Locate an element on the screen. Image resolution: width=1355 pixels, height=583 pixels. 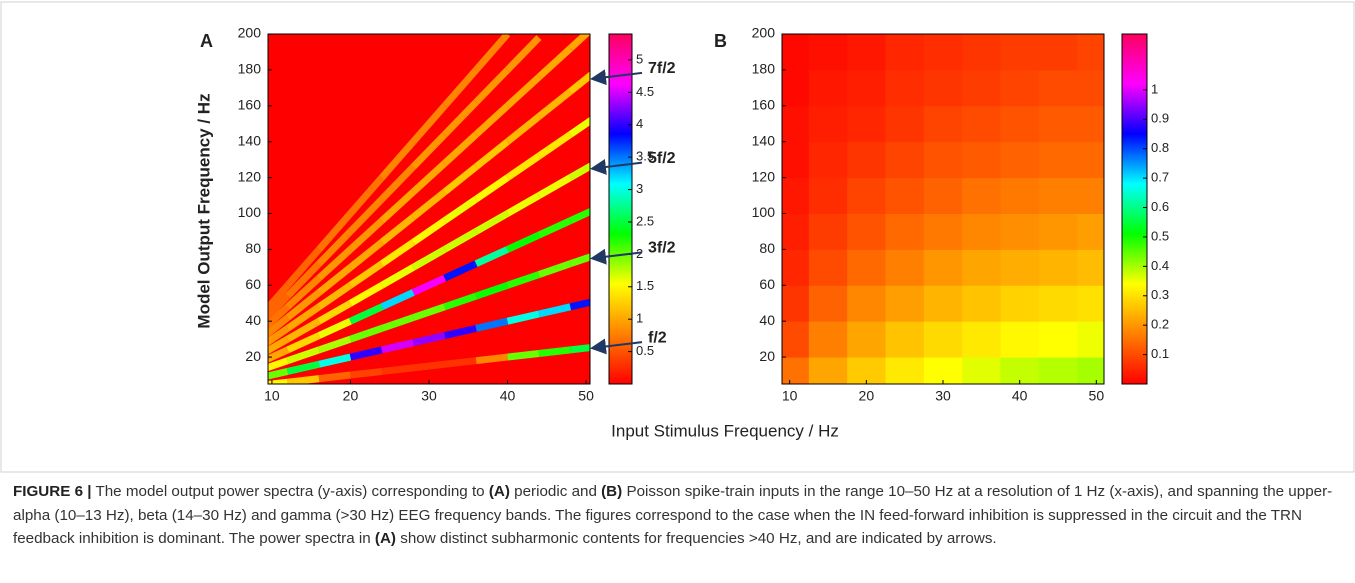
x-tick-label: 40 is located at coordinates (508, 396).